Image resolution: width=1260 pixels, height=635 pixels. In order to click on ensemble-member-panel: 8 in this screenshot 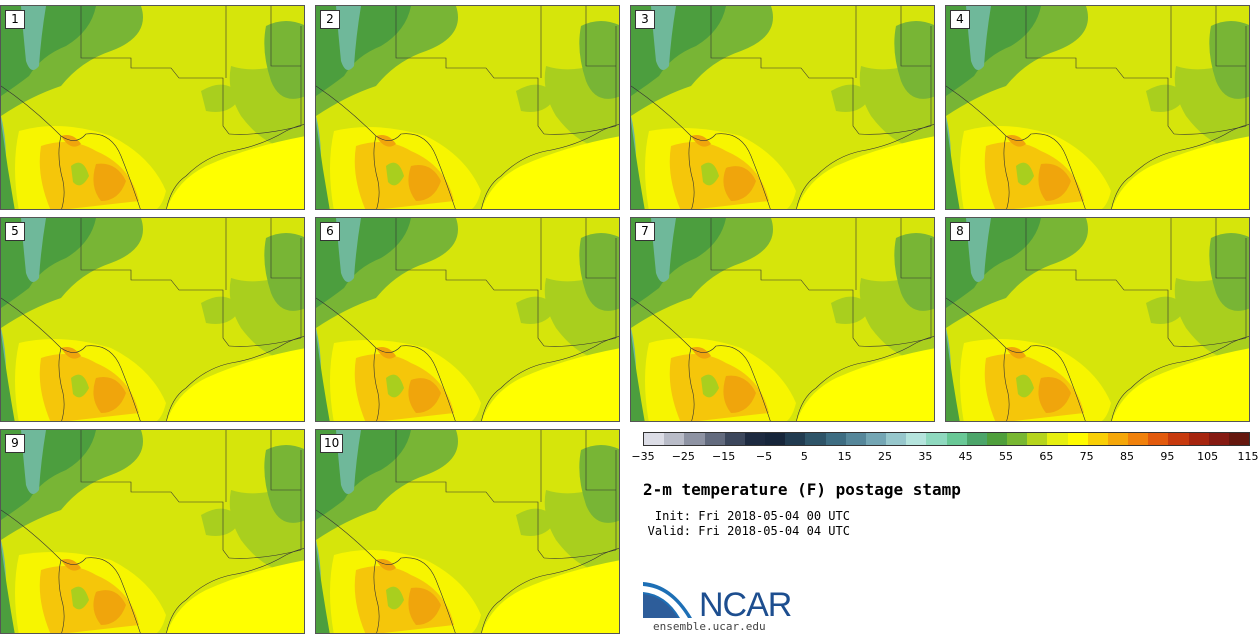, I will do `click(1097, 319)`.